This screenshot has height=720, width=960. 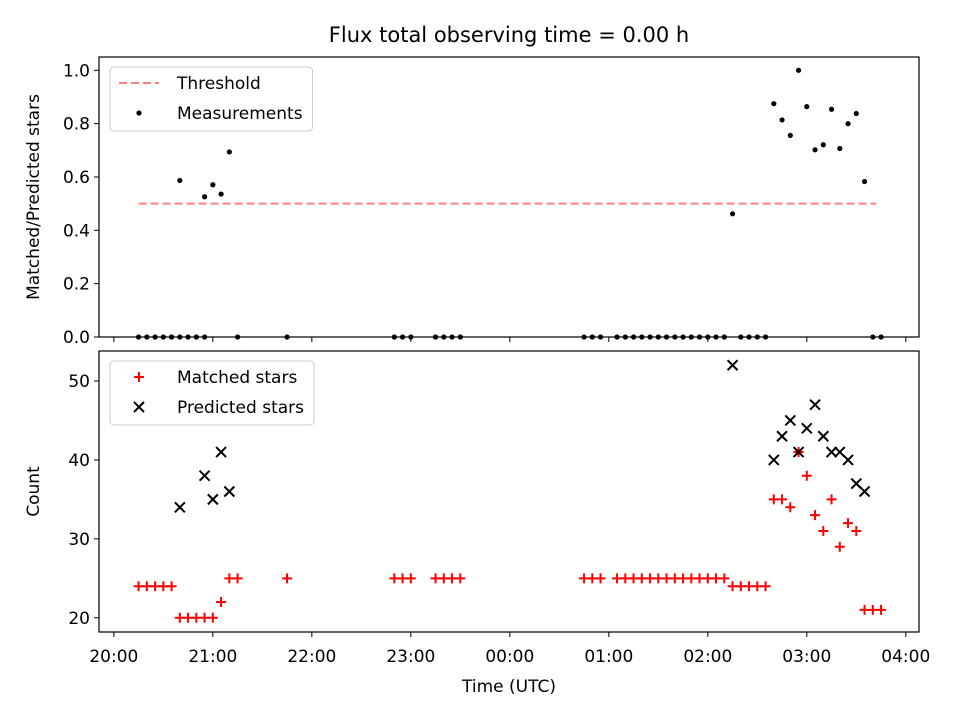 What do you see at coordinates (237, 378) in the screenshot?
I see `legend-label: Matched stars` at bounding box center [237, 378].